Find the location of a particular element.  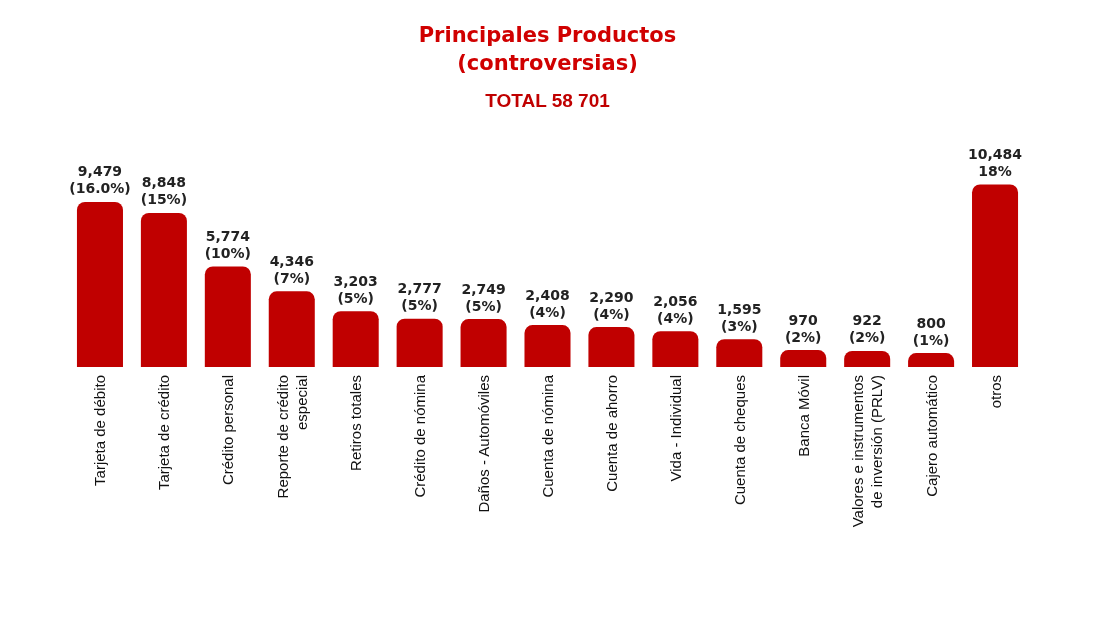

data-label: 4,346 (7%) is located at coordinates (291, 269).